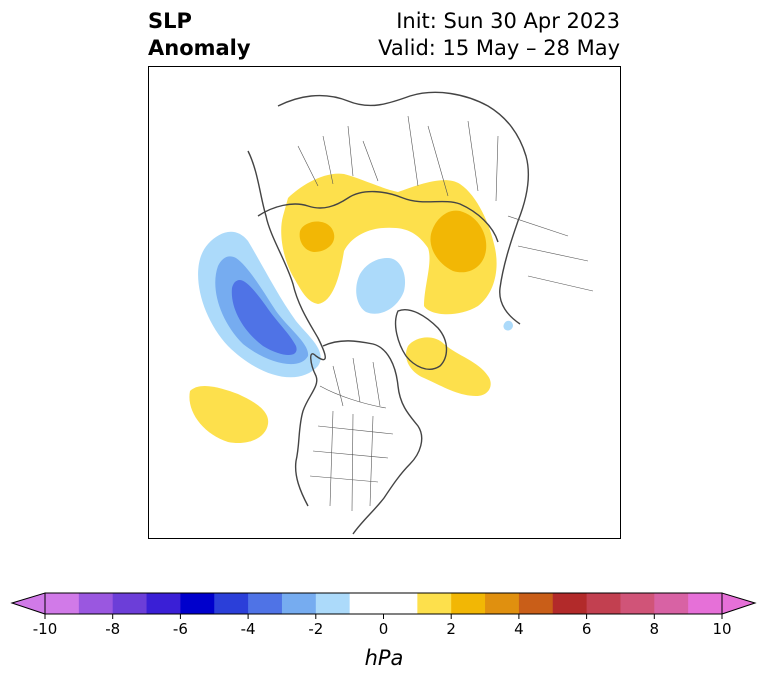  I want to click on europe-countries, so click(338, 156).